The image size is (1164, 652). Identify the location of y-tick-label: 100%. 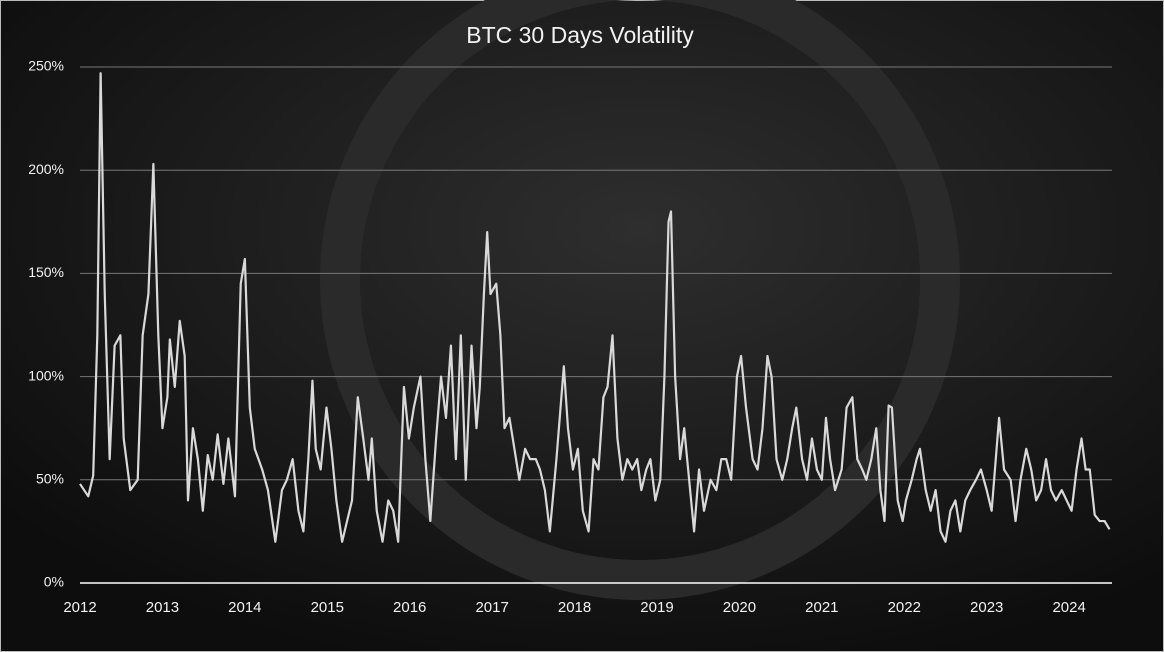
(46, 375).